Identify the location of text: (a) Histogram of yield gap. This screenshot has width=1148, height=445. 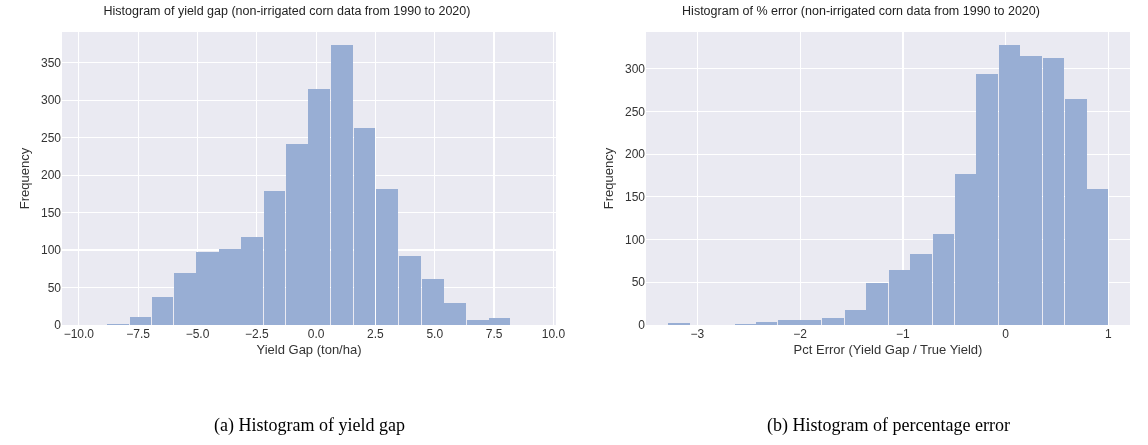
(309, 425).